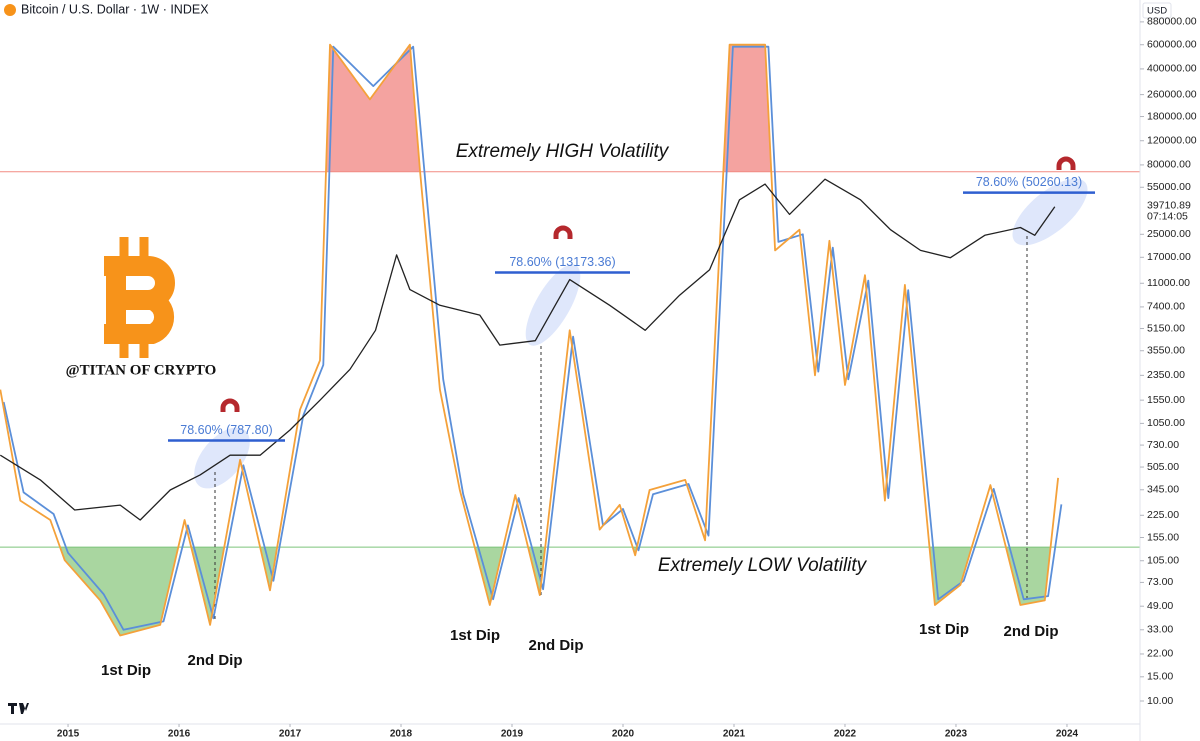 The image size is (1200, 741). Describe the element at coordinates (1166, 351) in the screenshot. I see `y-tick-label: 3550.00` at that location.